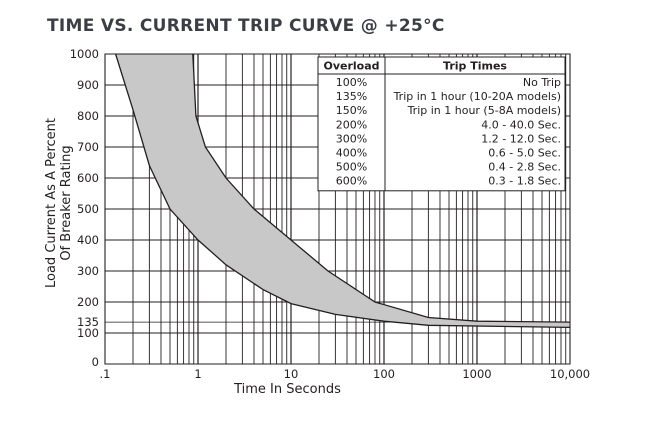 The height and width of the screenshot is (422, 665). What do you see at coordinates (88, 116) in the screenshot?
I see `y-tick-label: 800` at bounding box center [88, 116].